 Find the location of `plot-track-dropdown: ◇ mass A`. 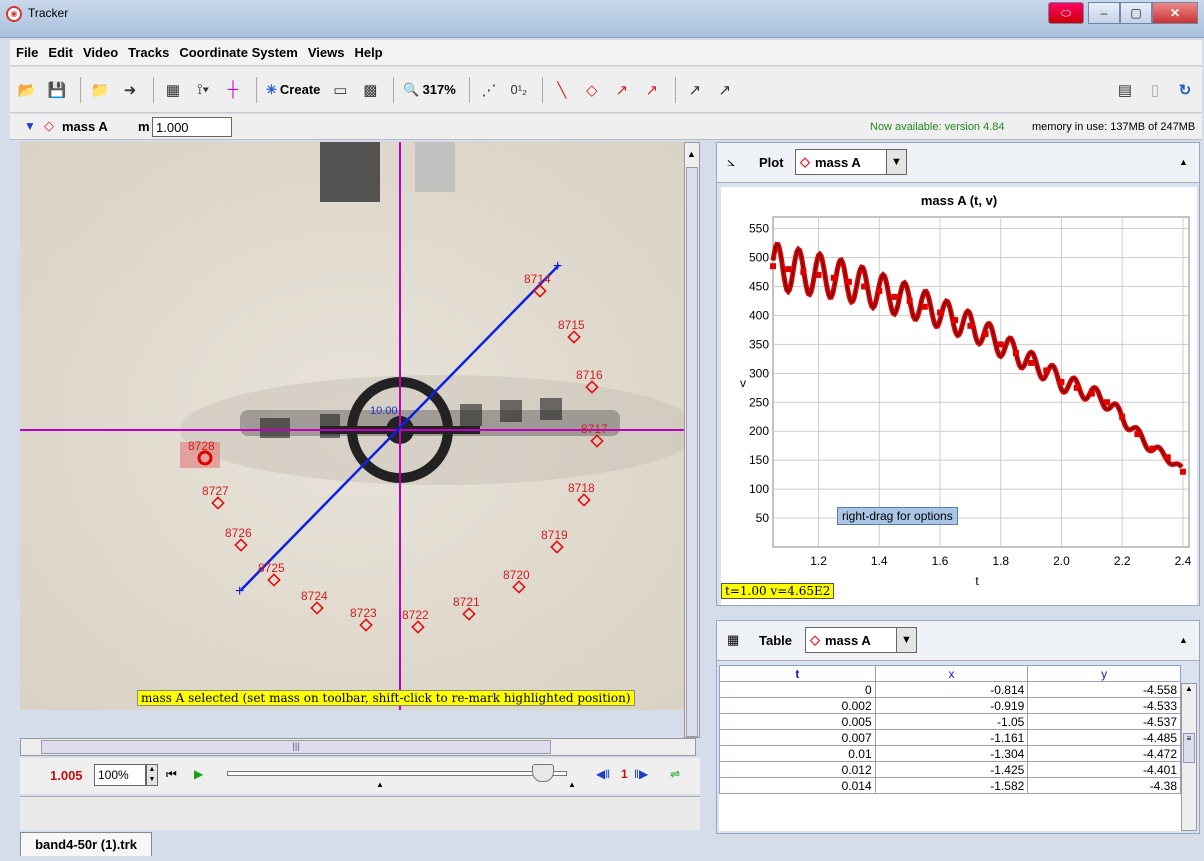

plot-track-dropdown: ◇ mass A is located at coordinates (841, 162).